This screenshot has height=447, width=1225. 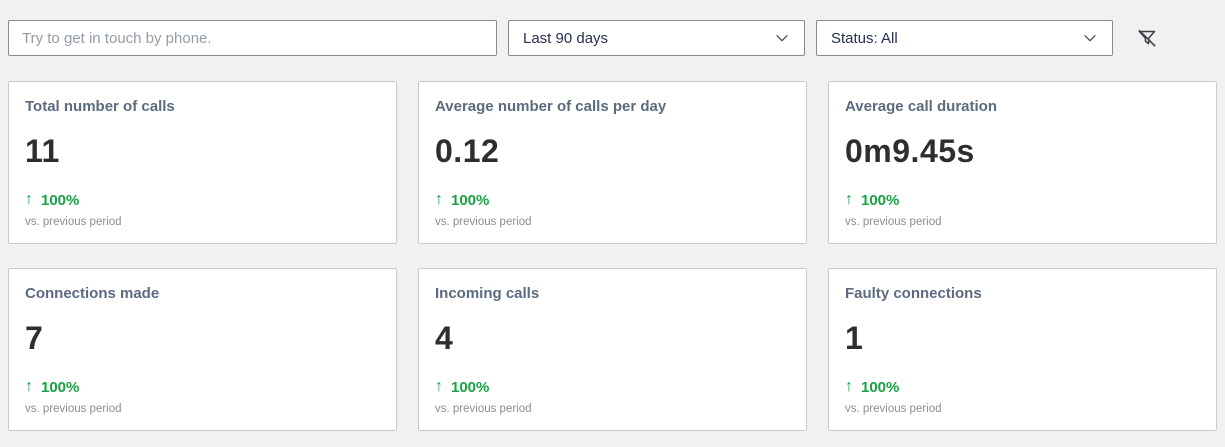 What do you see at coordinates (100, 106) in the screenshot?
I see `card-title: Total number of calls` at bounding box center [100, 106].